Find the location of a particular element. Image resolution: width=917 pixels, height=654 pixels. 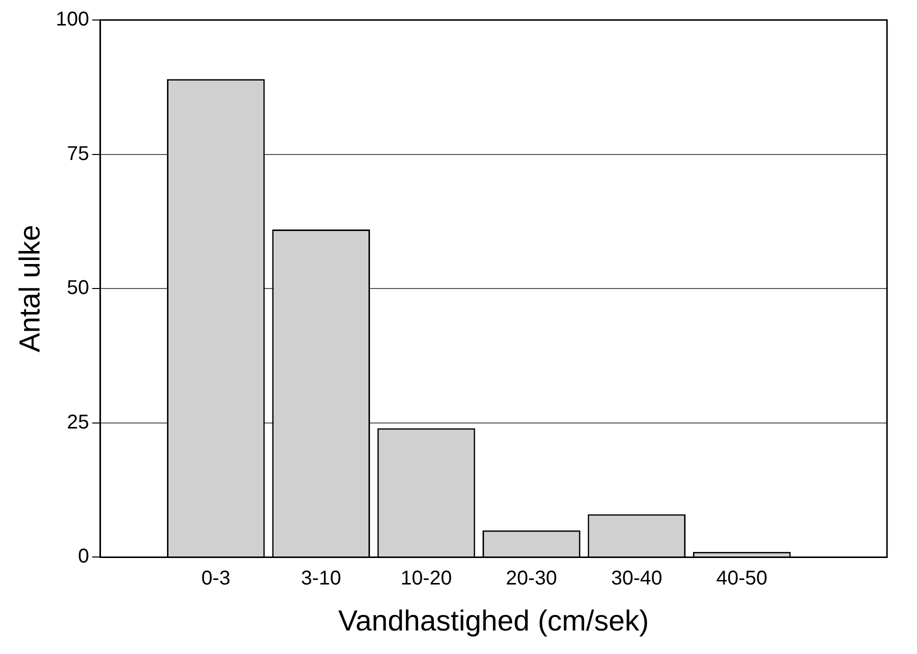

y-tick-label: 100 is located at coordinates (73, 19).